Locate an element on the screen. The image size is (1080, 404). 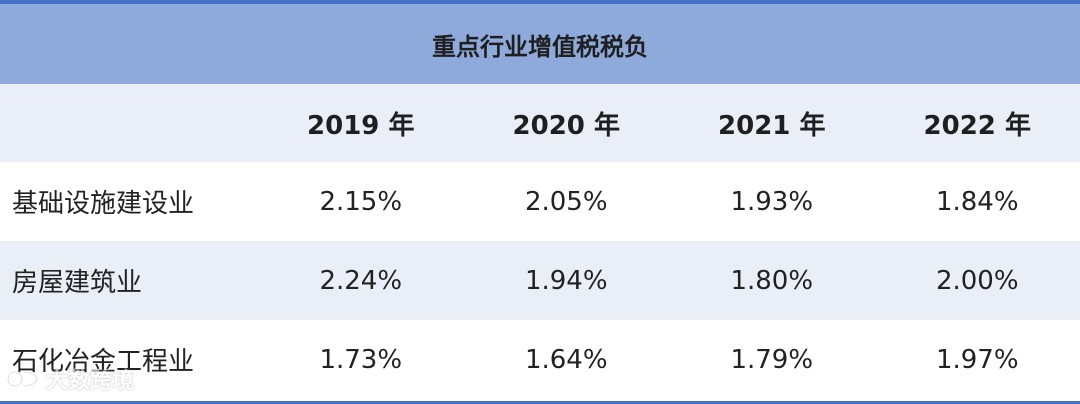
row-label: 石化冶金工程业 is located at coordinates (103, 362).